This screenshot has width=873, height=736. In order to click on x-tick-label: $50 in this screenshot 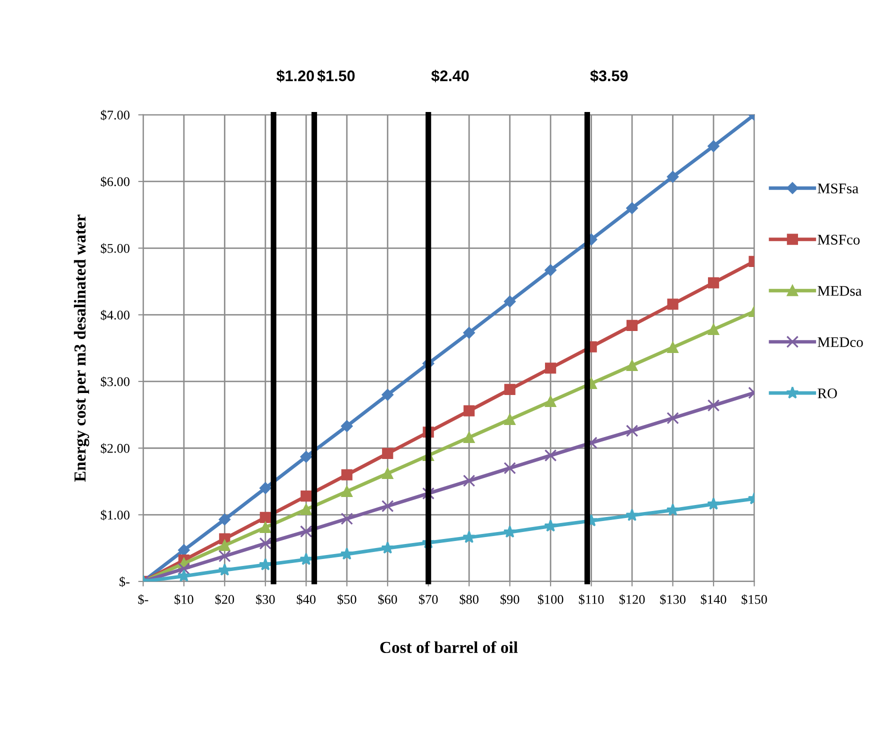, I will do `click(347, 599)`.